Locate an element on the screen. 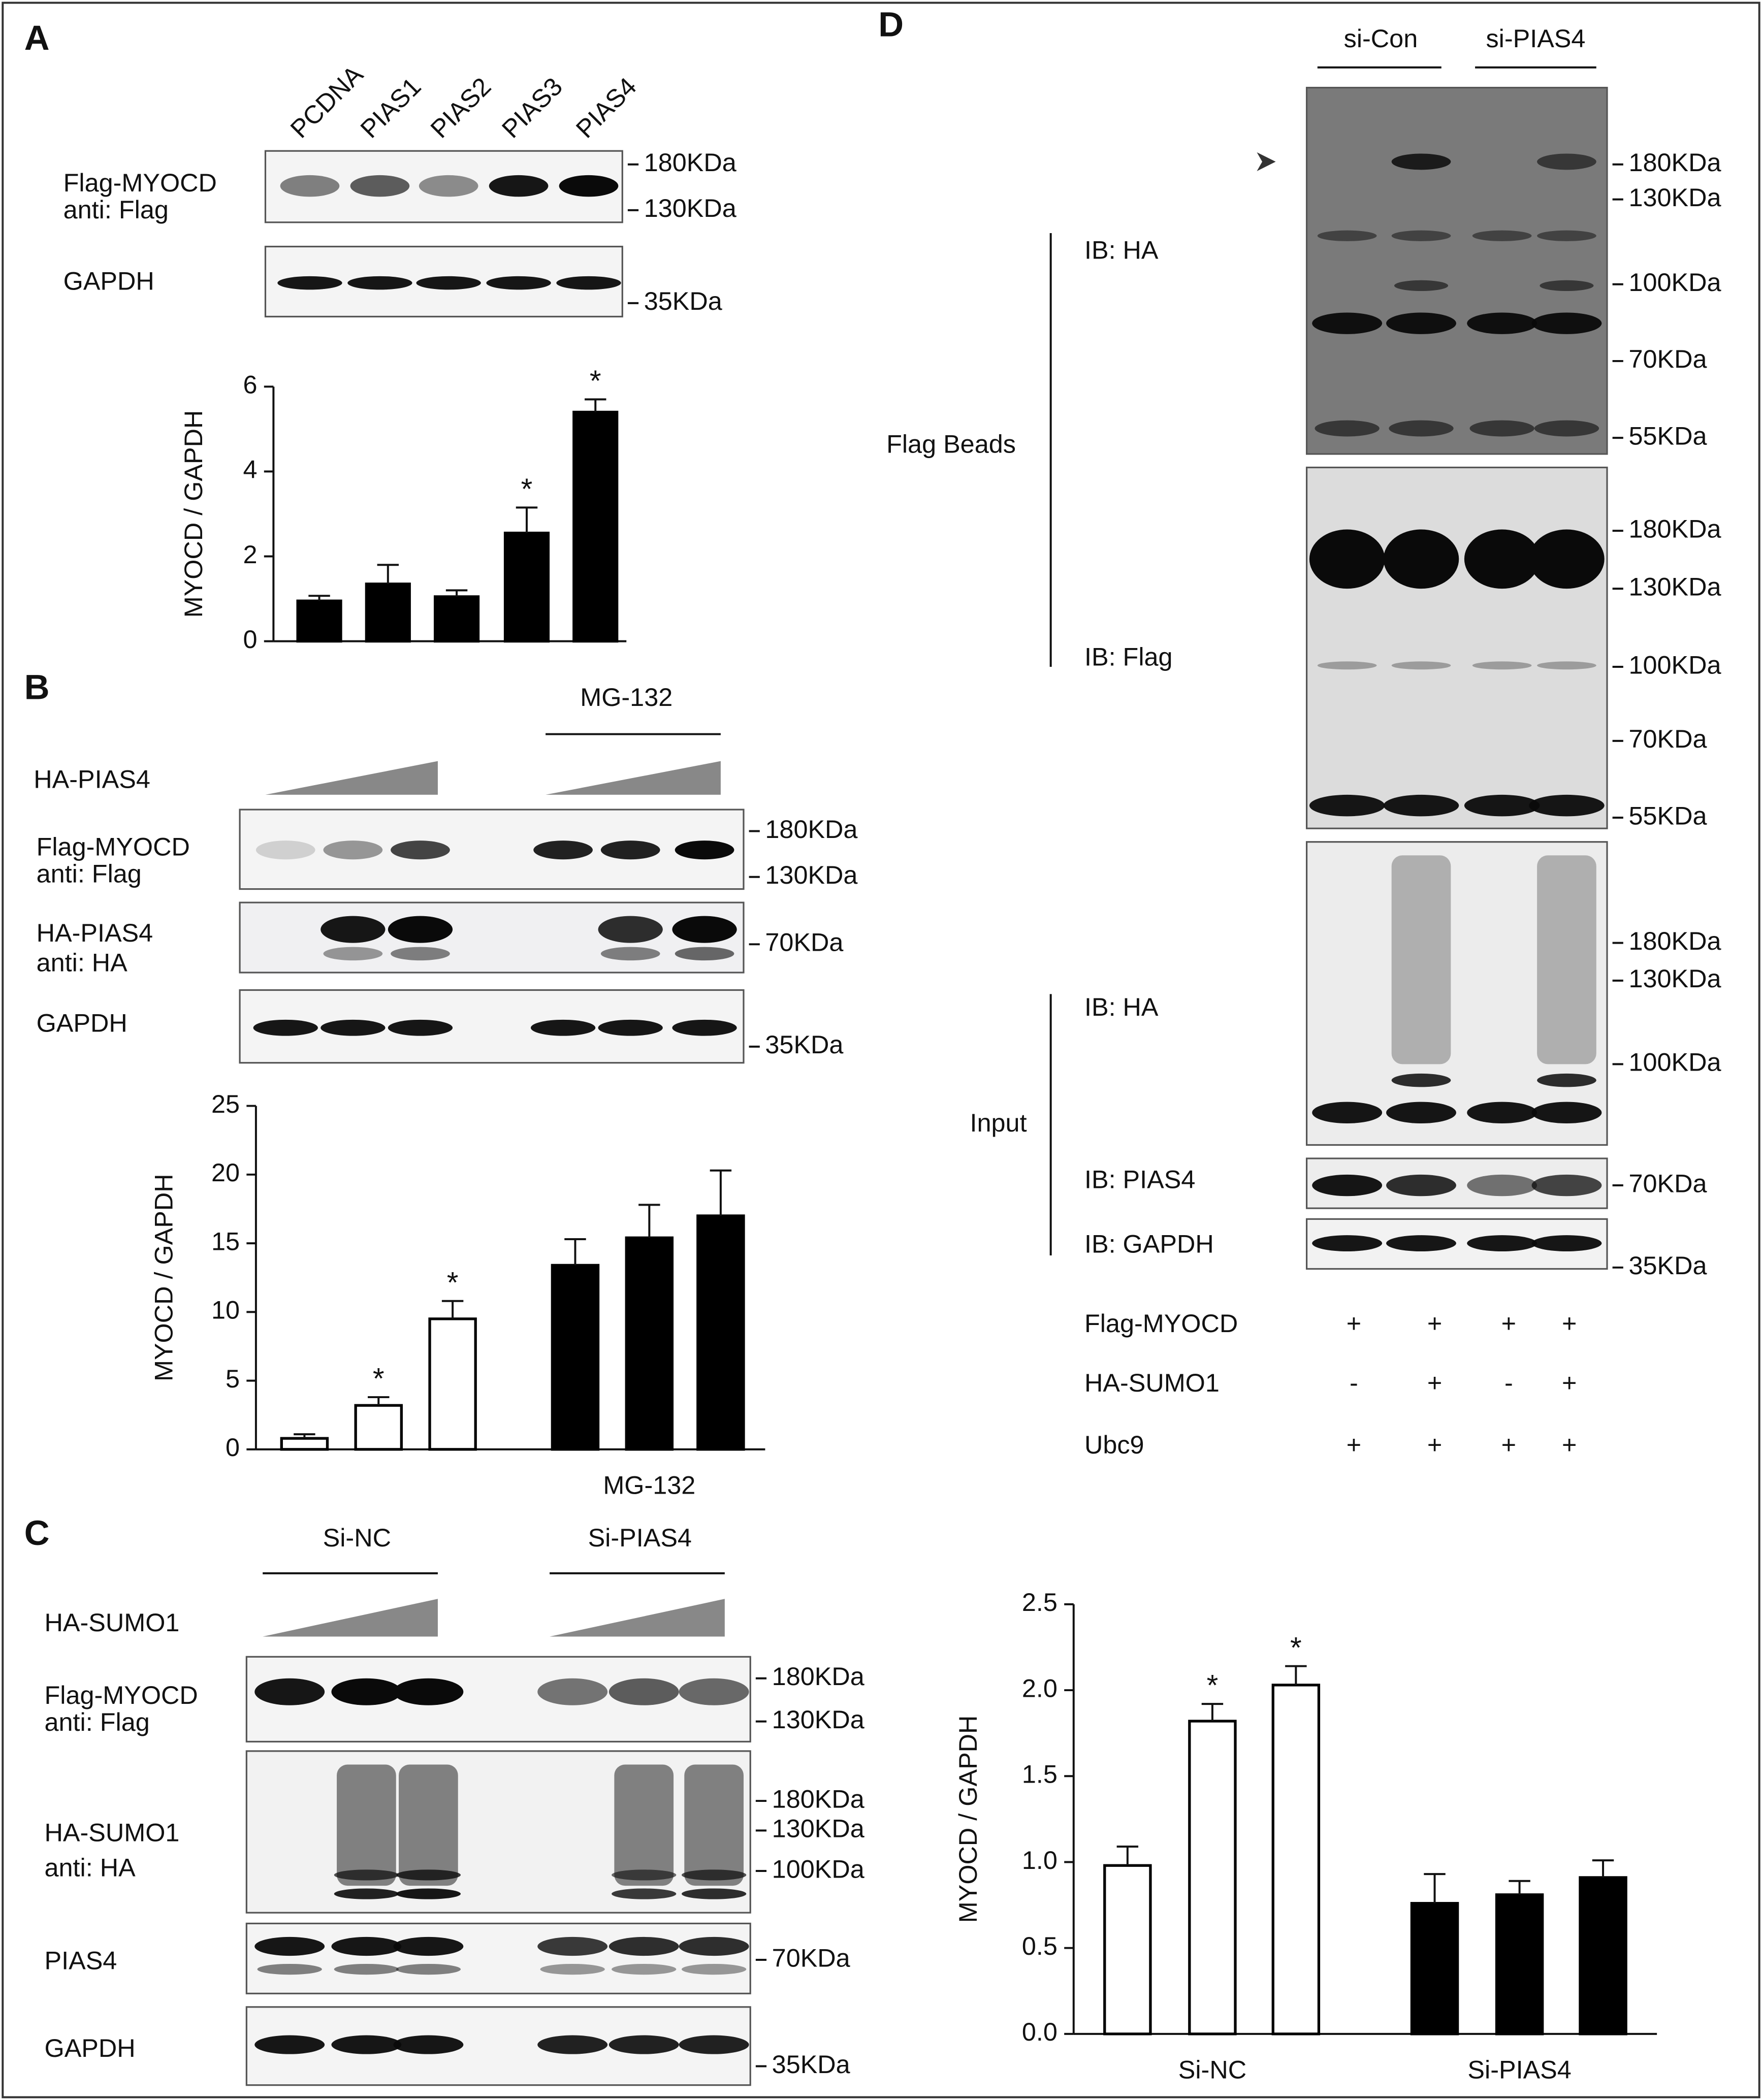 The image size is (1762, 2100). y-tick-label: 0.0 is located at coordinates (1040, 2031).